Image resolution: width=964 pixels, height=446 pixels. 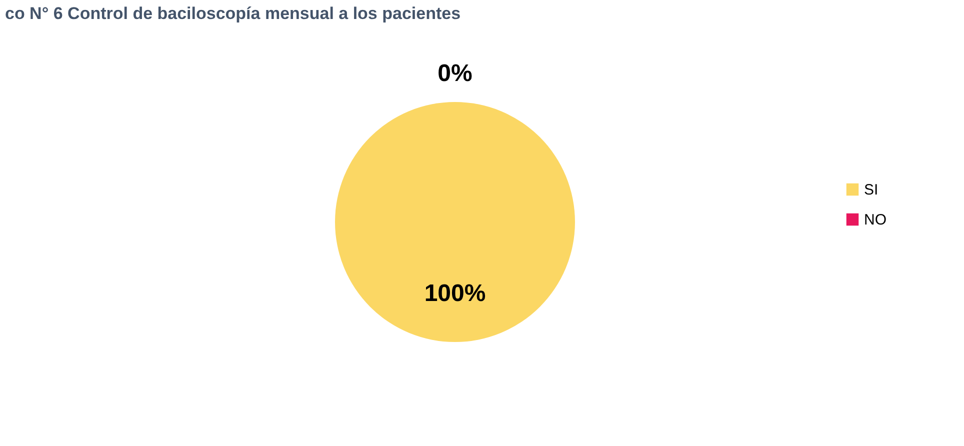 I want to click on text: 0%, so click(x=455, y=73).